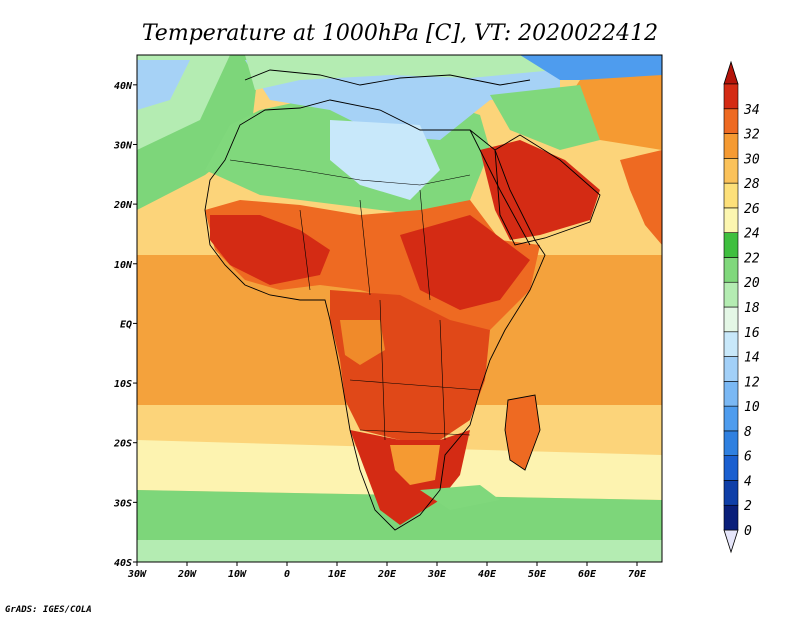 This screenshot has width=800, height=618. I want to click on colorbar-label: 4, so click(748, 481).